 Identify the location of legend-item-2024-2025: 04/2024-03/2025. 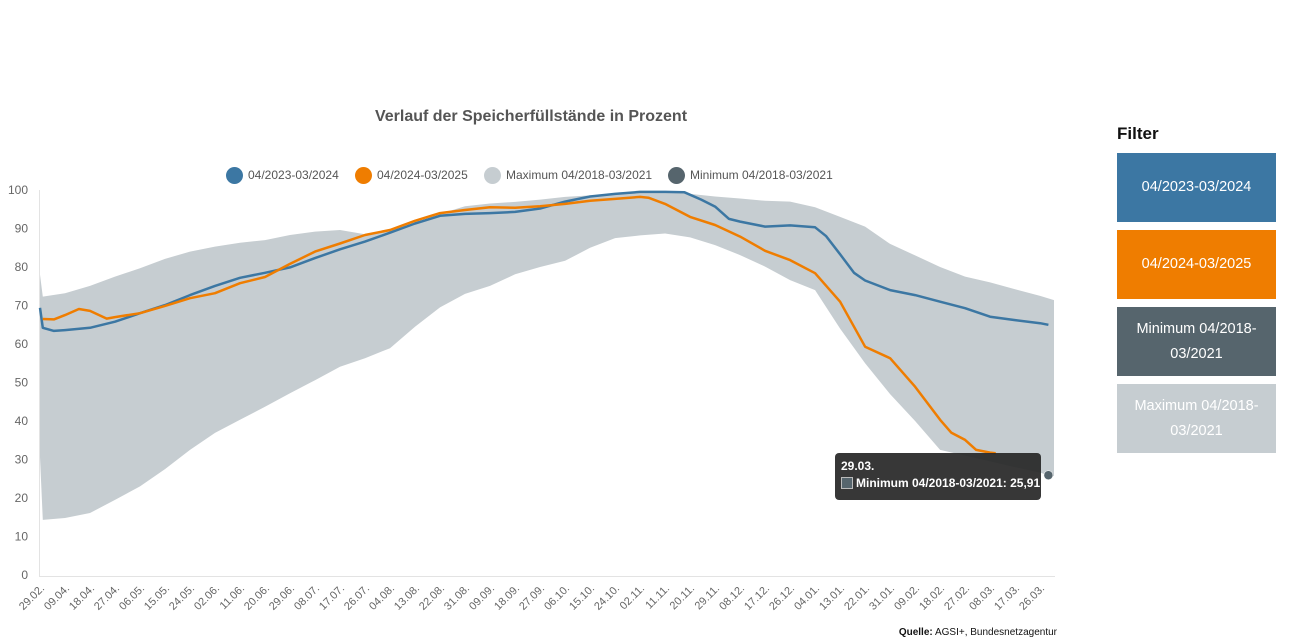
(411, 175).